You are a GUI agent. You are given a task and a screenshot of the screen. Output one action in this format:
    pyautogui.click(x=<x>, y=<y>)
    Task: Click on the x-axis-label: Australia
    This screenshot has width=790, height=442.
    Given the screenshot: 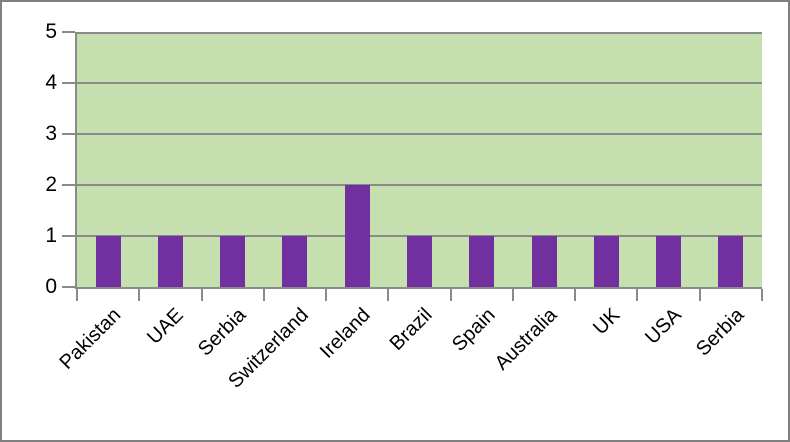 What is the action you would take?
    pyautogui.click(x=526, y=339)
    